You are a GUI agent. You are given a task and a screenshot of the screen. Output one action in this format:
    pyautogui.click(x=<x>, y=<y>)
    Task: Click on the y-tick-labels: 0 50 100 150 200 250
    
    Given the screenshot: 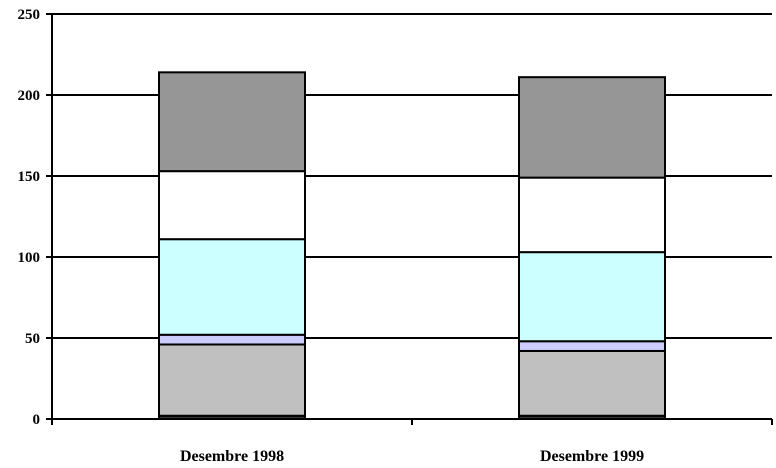 What is the action you would take?
    pyautogui.click(x=29, y=217)
    